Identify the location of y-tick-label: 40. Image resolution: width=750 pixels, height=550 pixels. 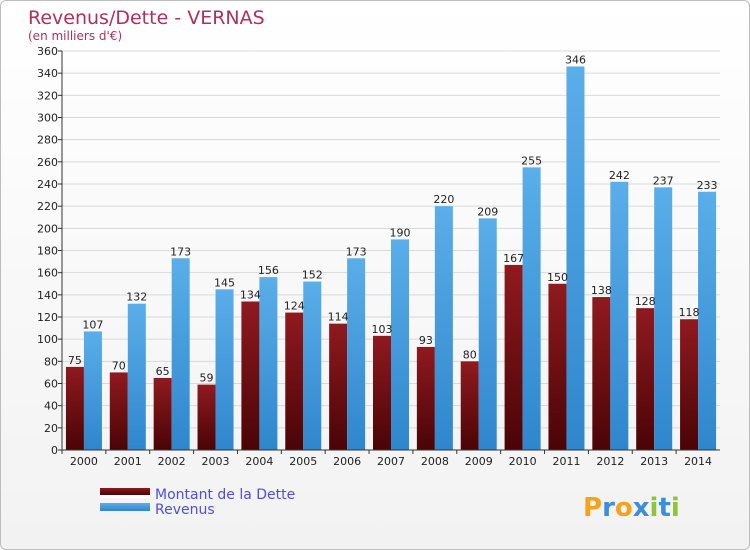
(51, 406).